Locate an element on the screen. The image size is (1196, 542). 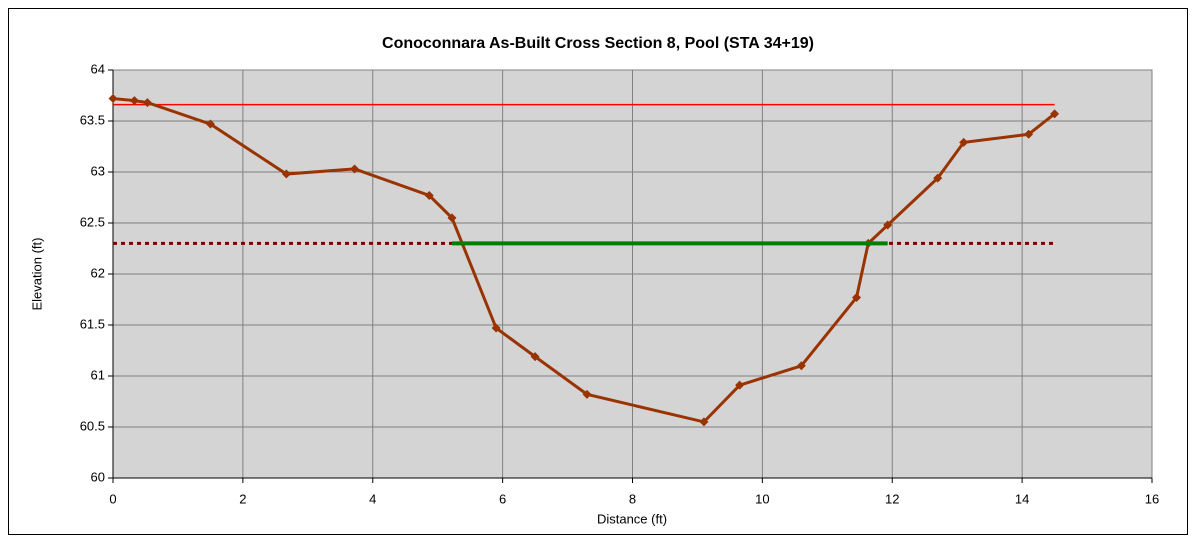
y-tick-label: 60.5 is located at coordinates (92, 425).